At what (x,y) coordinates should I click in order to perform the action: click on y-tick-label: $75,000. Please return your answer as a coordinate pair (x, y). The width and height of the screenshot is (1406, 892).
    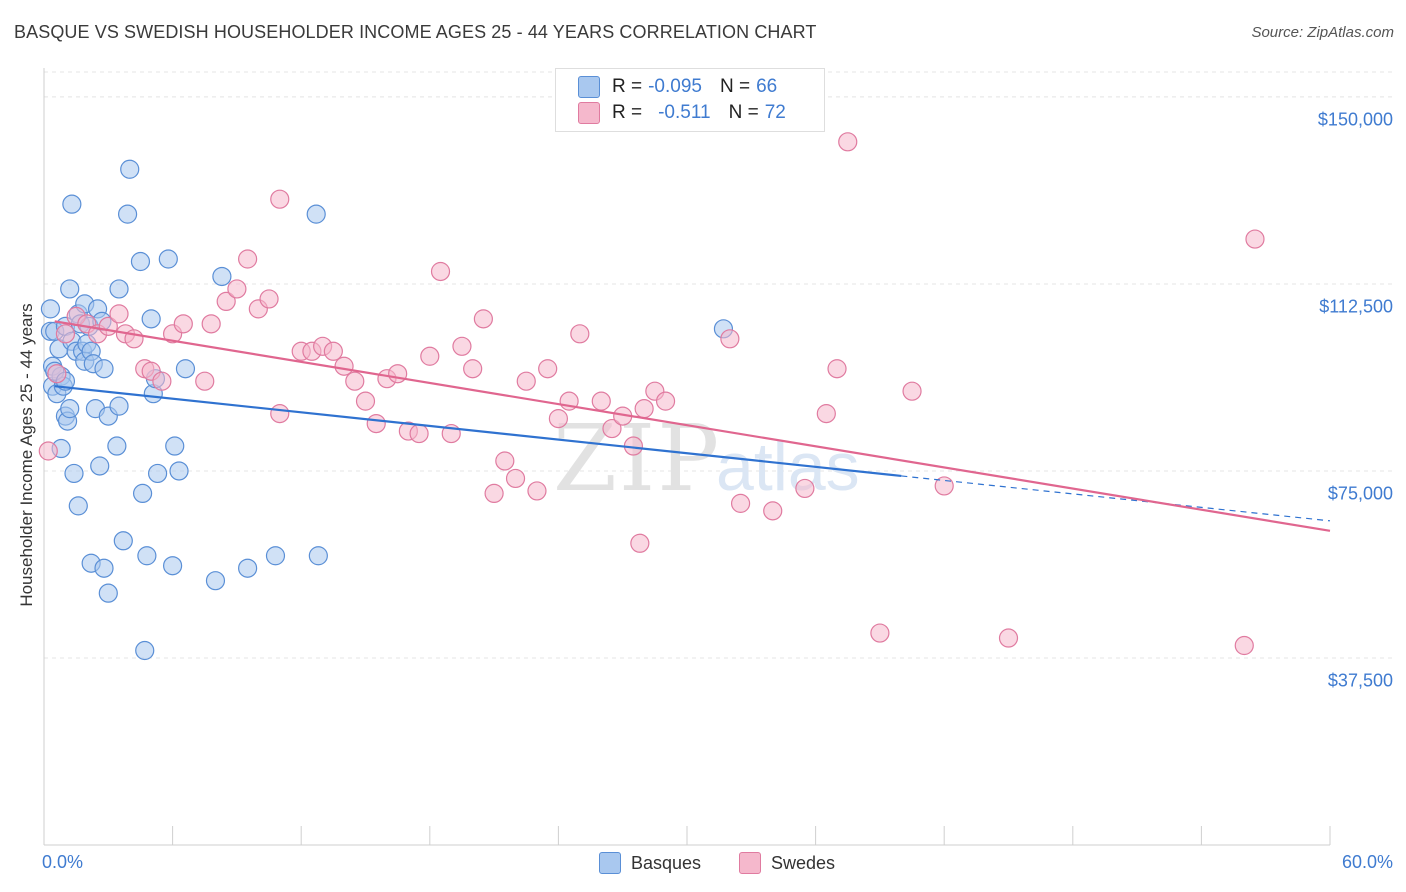
    Looking at the image, I should click on (1360, 493).